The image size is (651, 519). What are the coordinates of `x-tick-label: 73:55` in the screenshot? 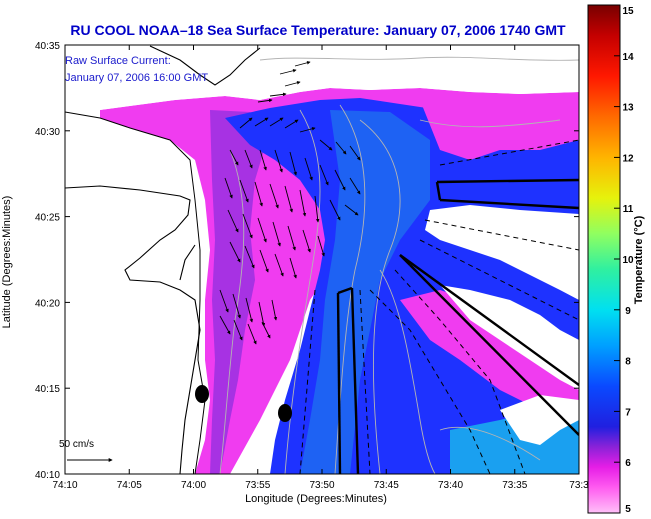 It's located at (257, 485).